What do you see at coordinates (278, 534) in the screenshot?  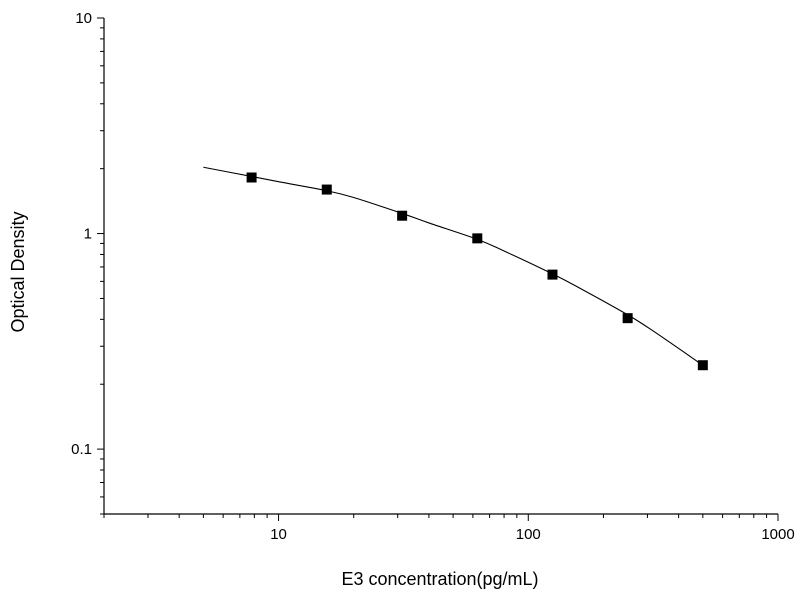 I see `x-tick-label: 10` at bounding box center [278, 534].